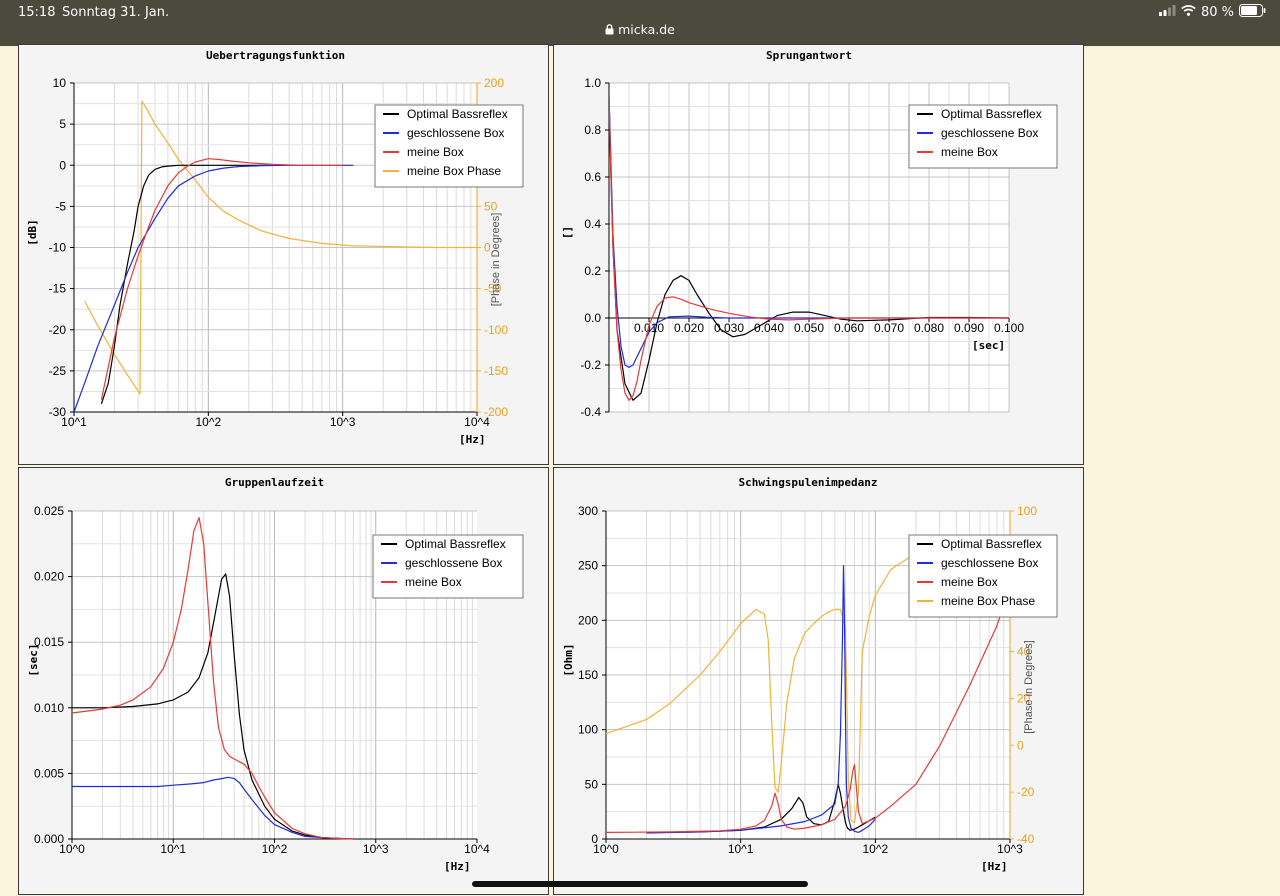  Describe the element at coordinates (58, 371) in the screenshot. I see `y-tick-label: -25` at that location.